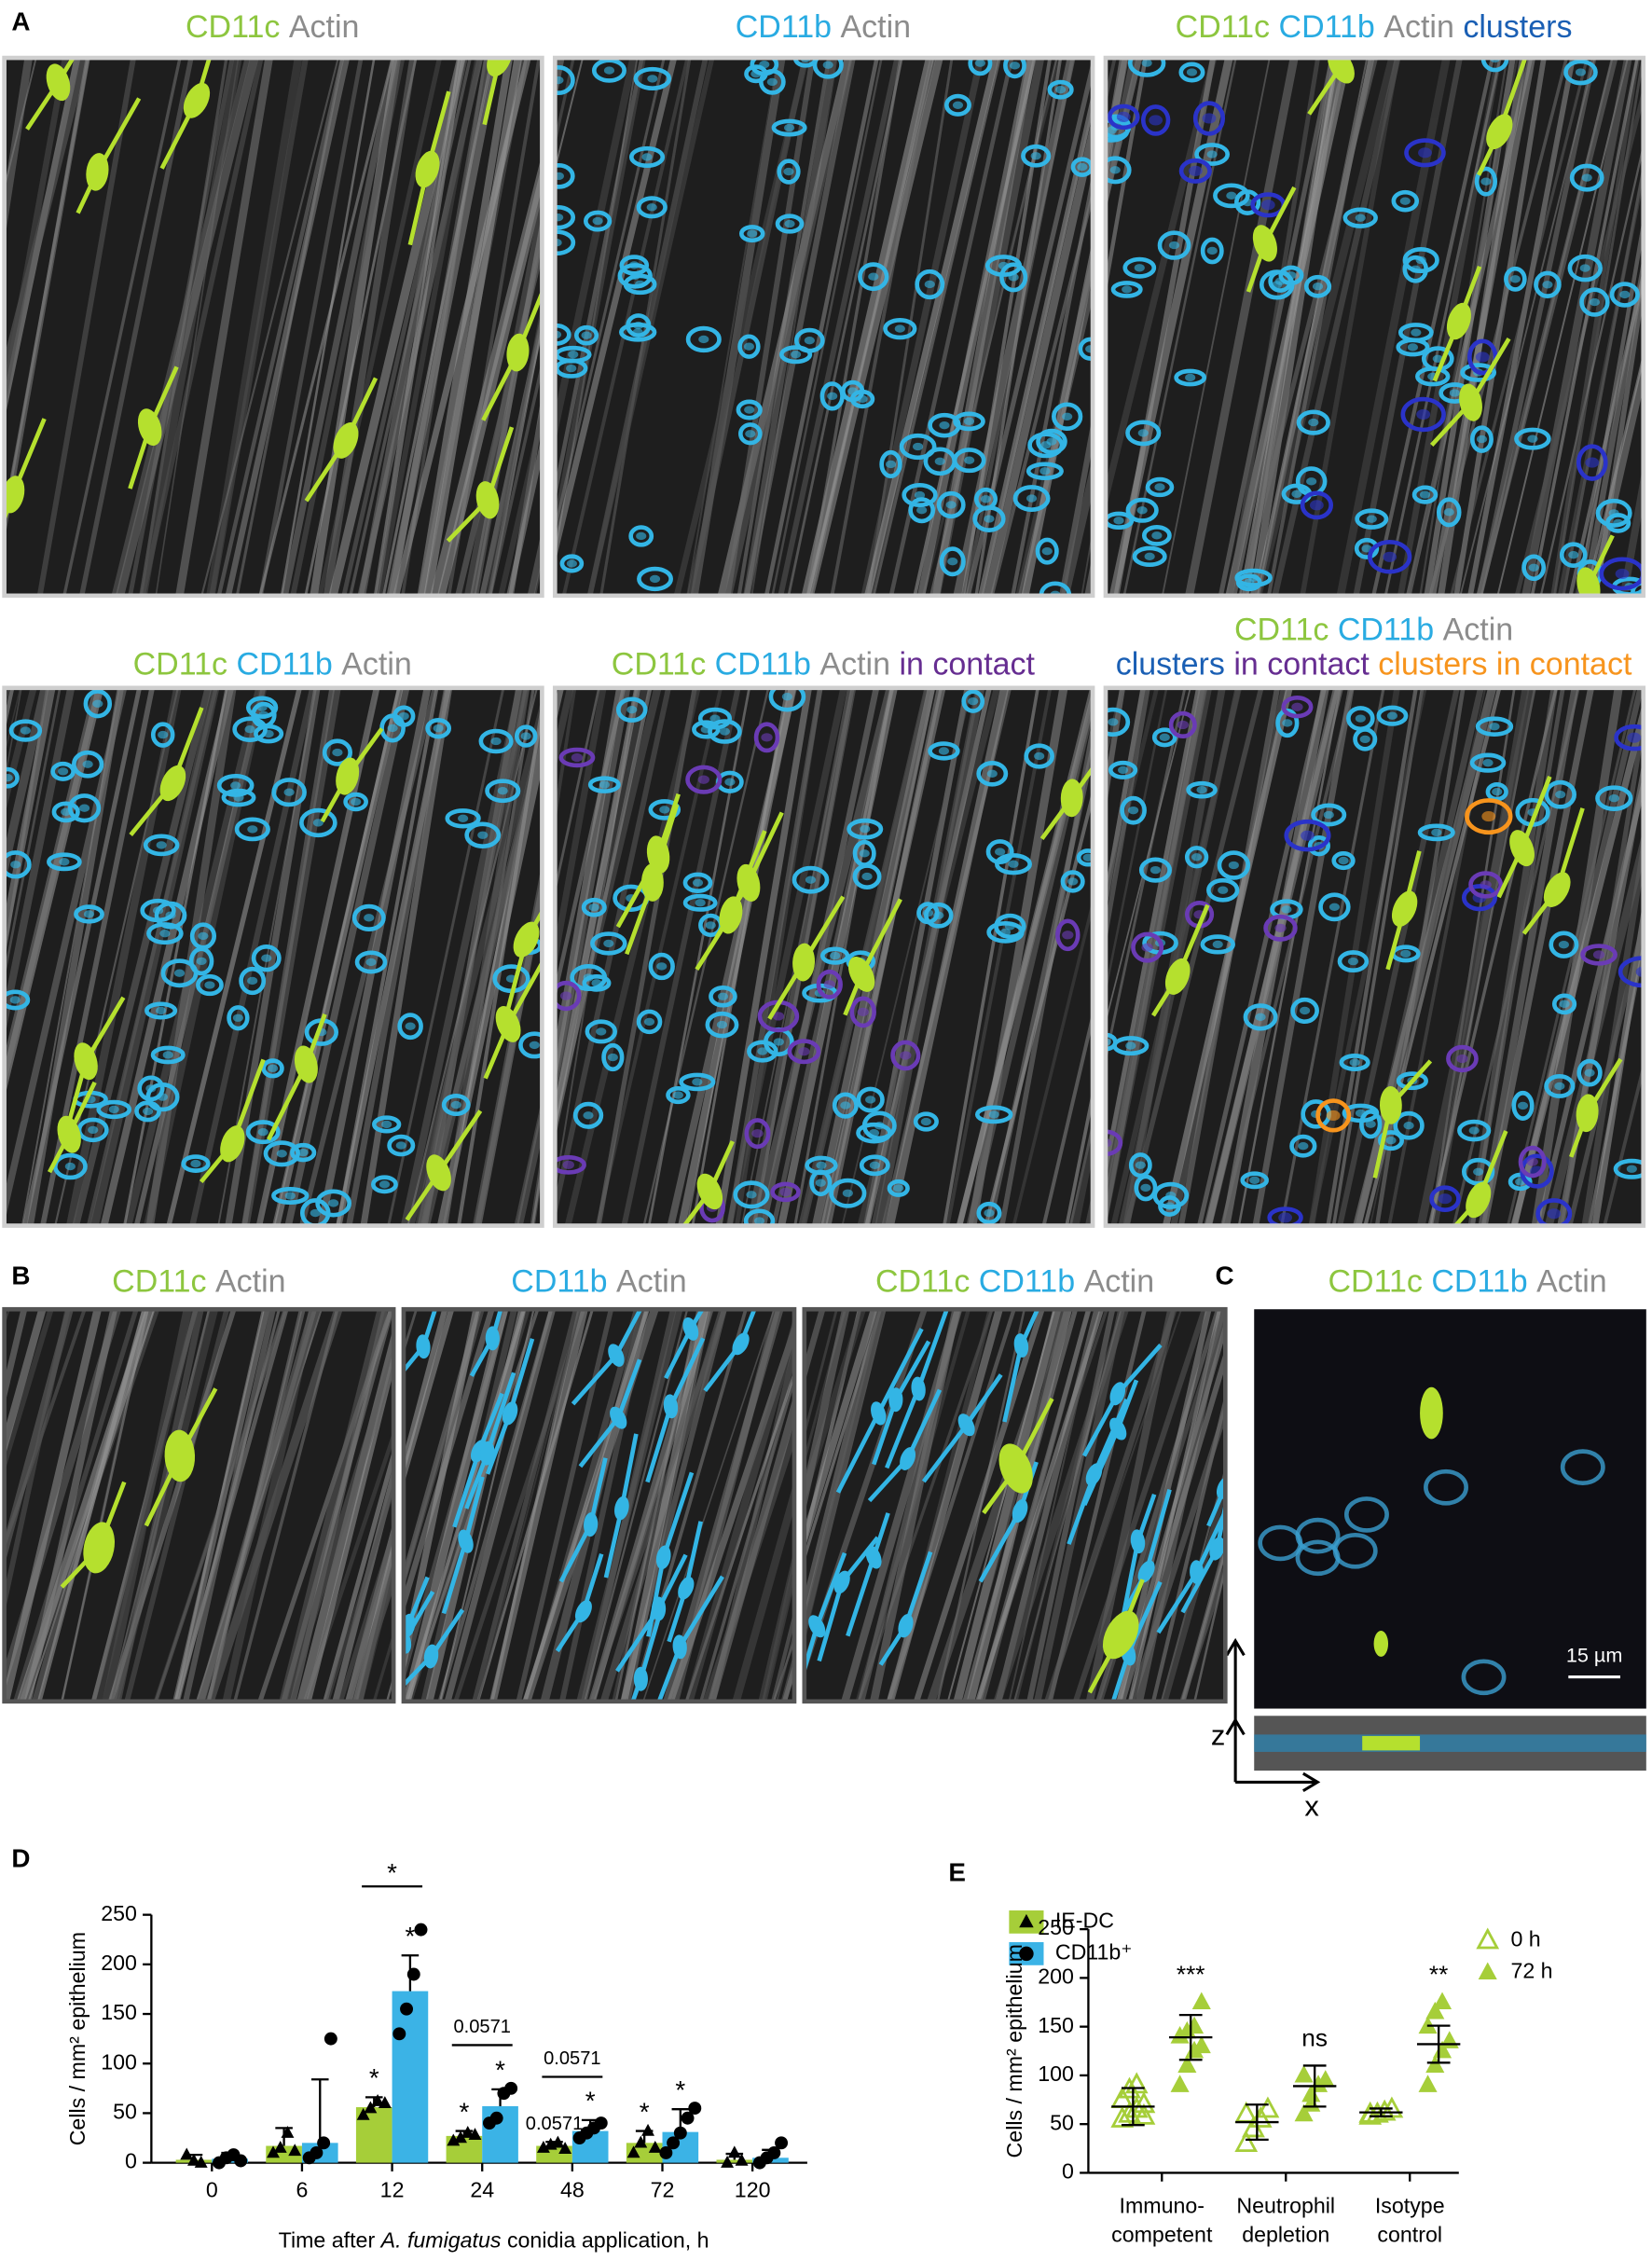 Image resolution: width=1652 pixels, height=2261 pixels. What do you see at coordinates (967, 664) in the screenshot?
I see `heading-word: in contact` at bounding box center [967, 664].